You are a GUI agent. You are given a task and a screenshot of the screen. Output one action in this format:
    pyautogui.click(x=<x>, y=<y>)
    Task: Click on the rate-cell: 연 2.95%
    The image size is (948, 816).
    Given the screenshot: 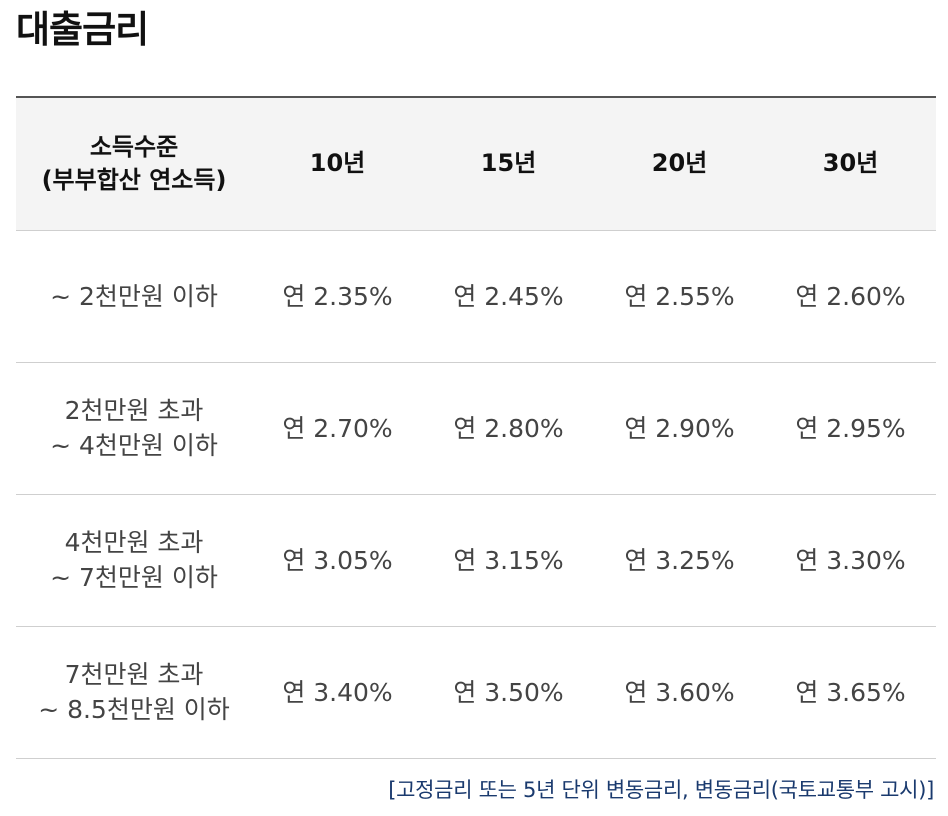 What is the action you would take?
    pyautogui.click(x=850, y=428)
    